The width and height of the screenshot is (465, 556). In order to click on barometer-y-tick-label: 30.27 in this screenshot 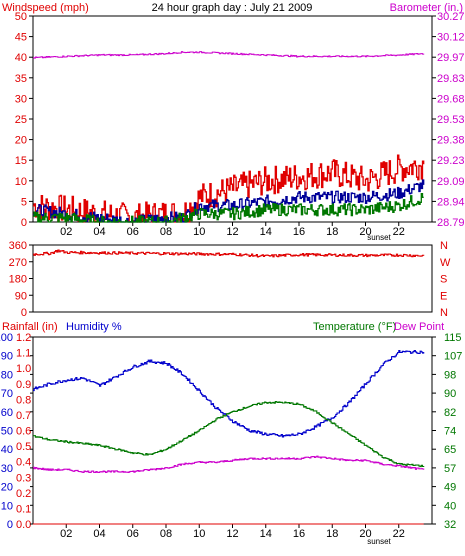, I will do `click(451, 17)`.